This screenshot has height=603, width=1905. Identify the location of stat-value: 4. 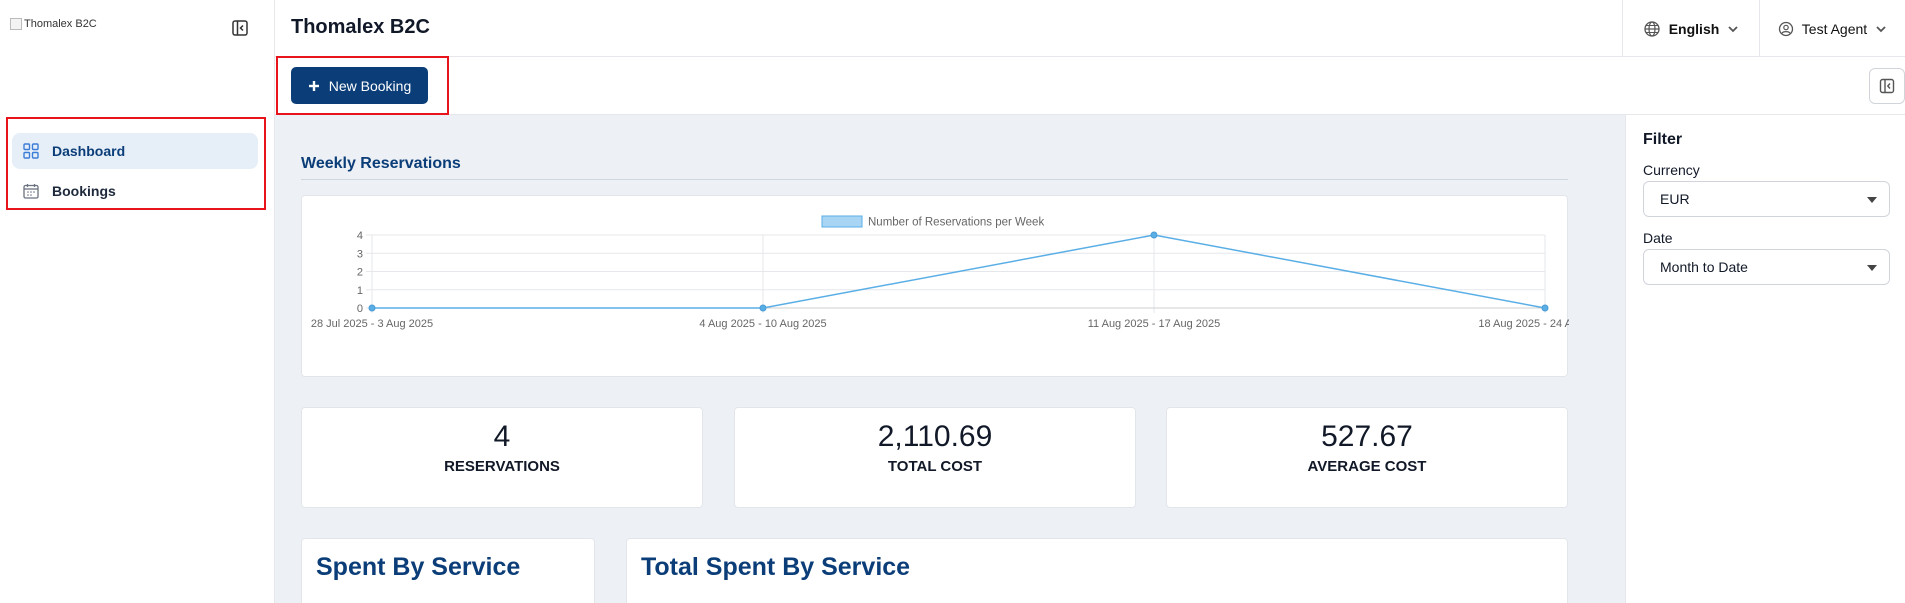
(502, 436).